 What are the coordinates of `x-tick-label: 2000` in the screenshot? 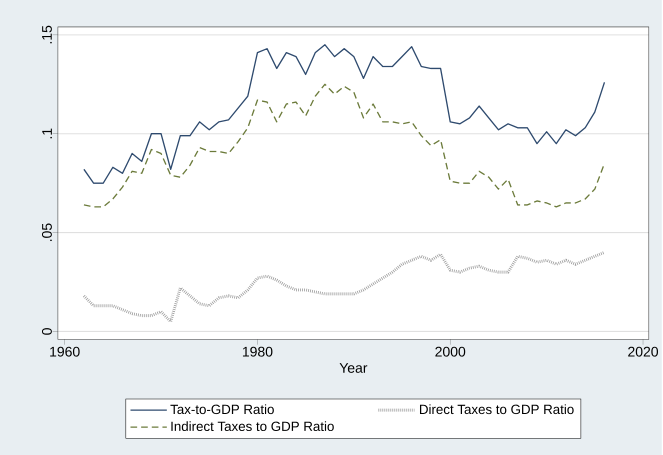 It's located at (450, 351).